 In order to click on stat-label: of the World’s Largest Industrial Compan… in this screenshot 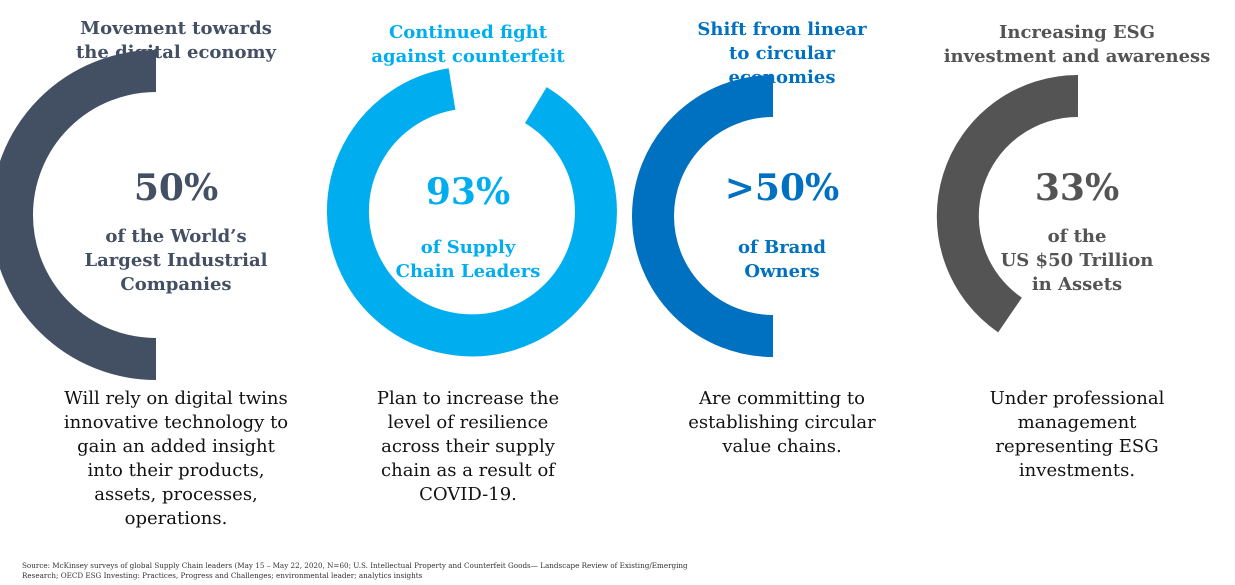, I will do `click(176, 260)`.